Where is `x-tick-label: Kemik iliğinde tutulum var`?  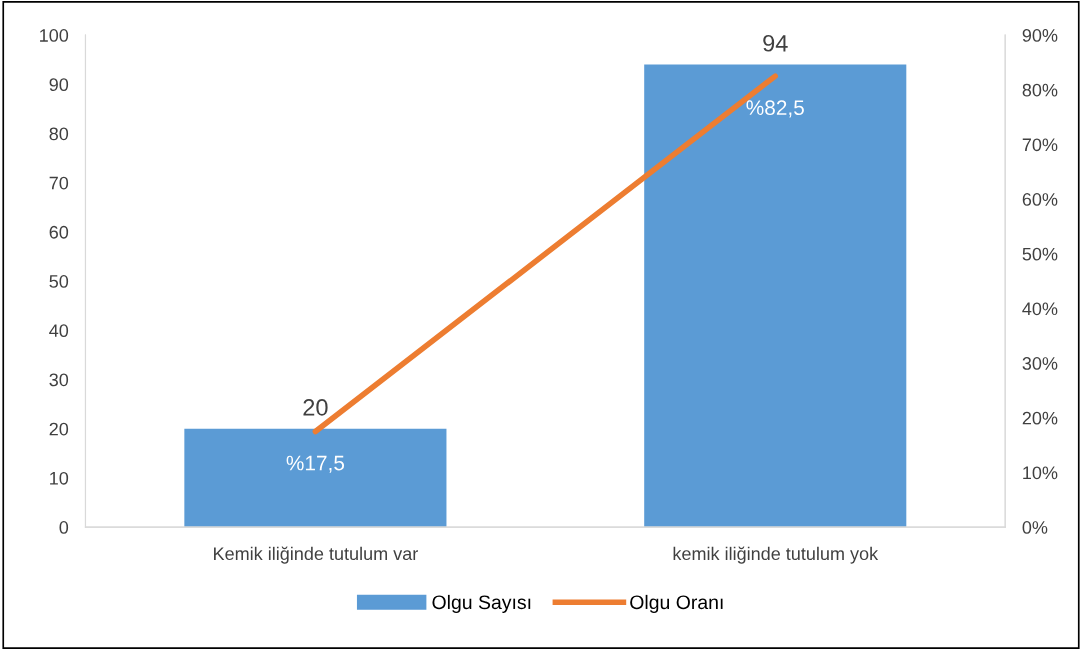 x-tick-label: Kemik iliğinde tutulum var is located at coordinates (316, 555).